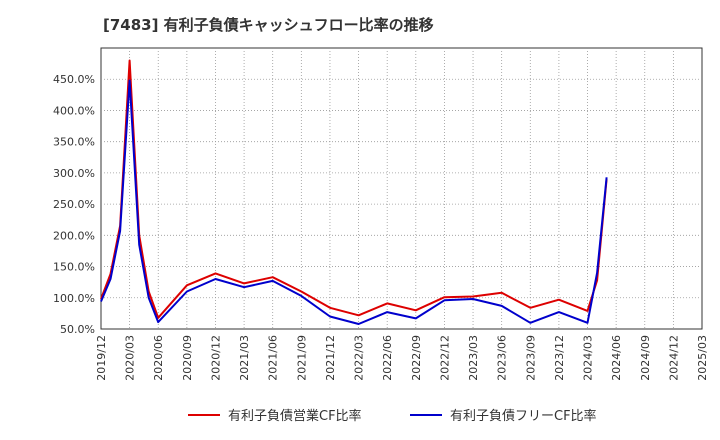 This screenshot has width=720, height=440. Describe the element at coordinates (702, 358) in the screenshot. I see `x-tick-label: 2025/03` at that location.